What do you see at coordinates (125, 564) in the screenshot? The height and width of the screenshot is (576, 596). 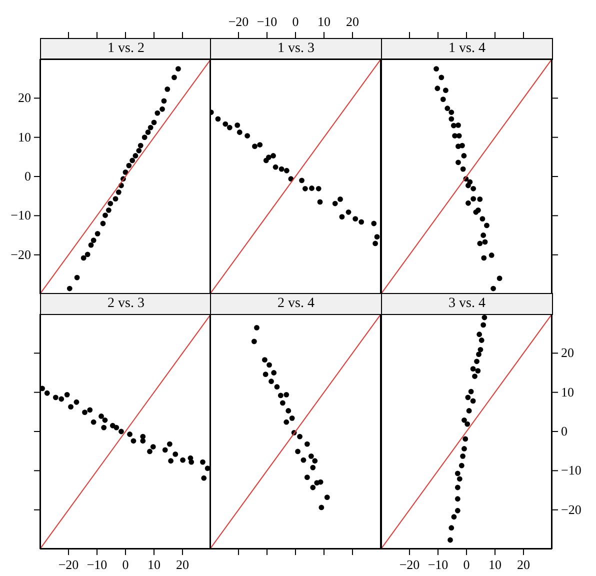 I see `x-tick-label: 0` at bounding box center [125, 564].